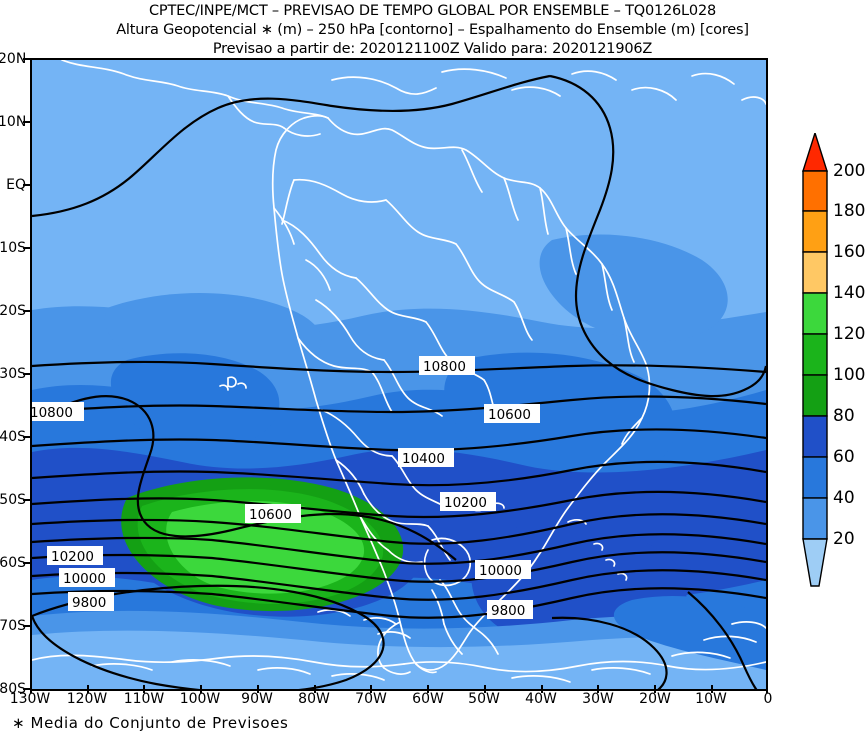  Describe the element at coordinates (844, 498) in the screenshot. I see `colorbar-tick-40: 40` at that location.